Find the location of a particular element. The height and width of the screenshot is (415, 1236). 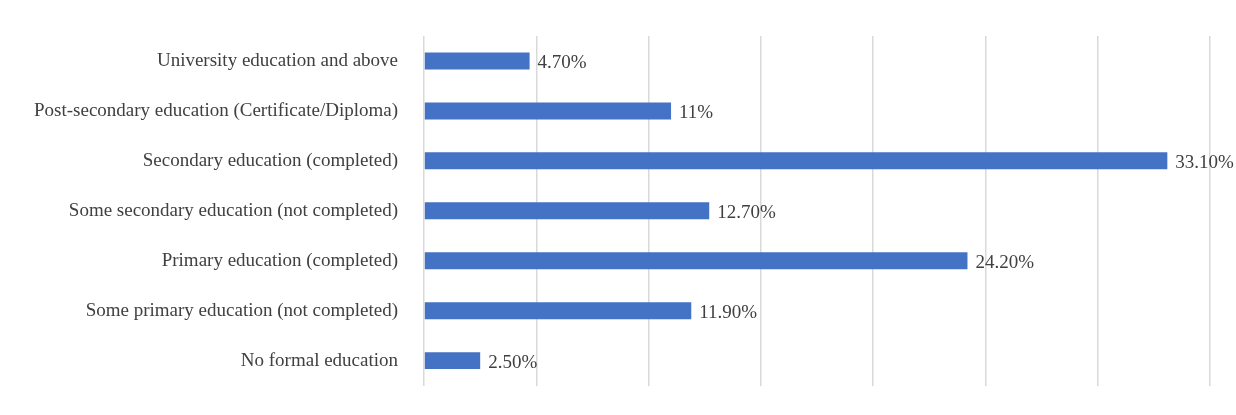

data-label: 11.90% is located at coordinates (728, 311).